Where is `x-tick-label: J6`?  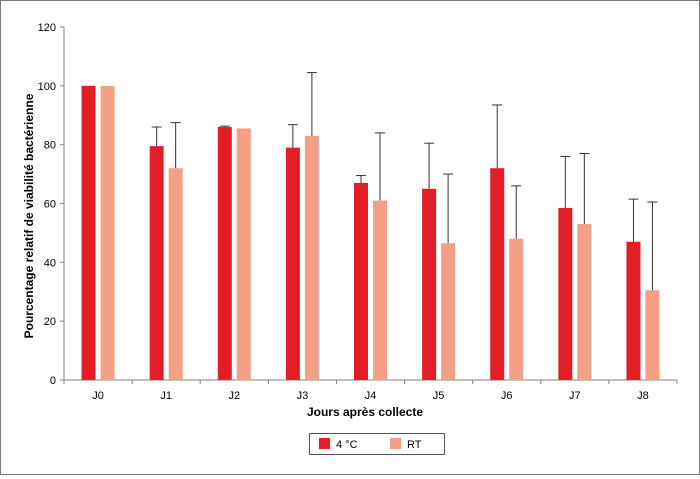 x-tick-label: J6 is located at coordinates (507, 396).